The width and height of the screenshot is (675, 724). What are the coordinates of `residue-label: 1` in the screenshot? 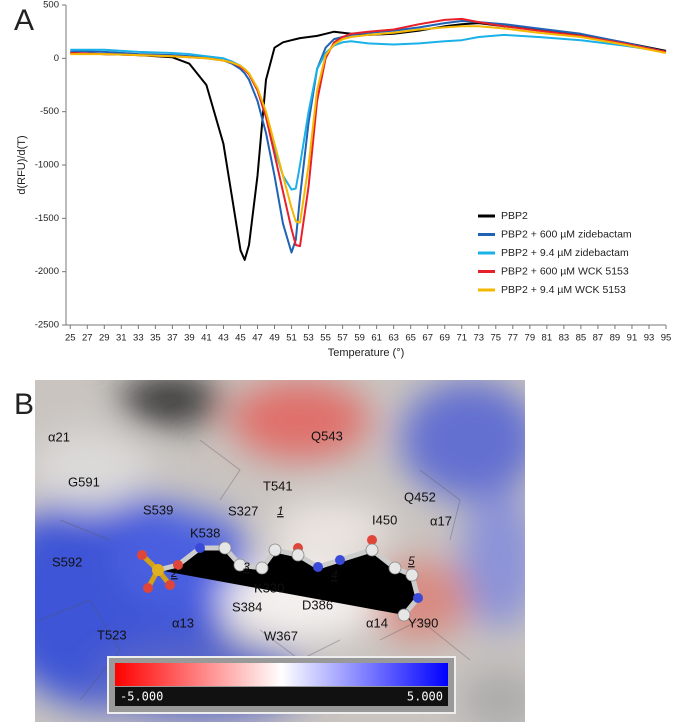 It's located at (280, 511).